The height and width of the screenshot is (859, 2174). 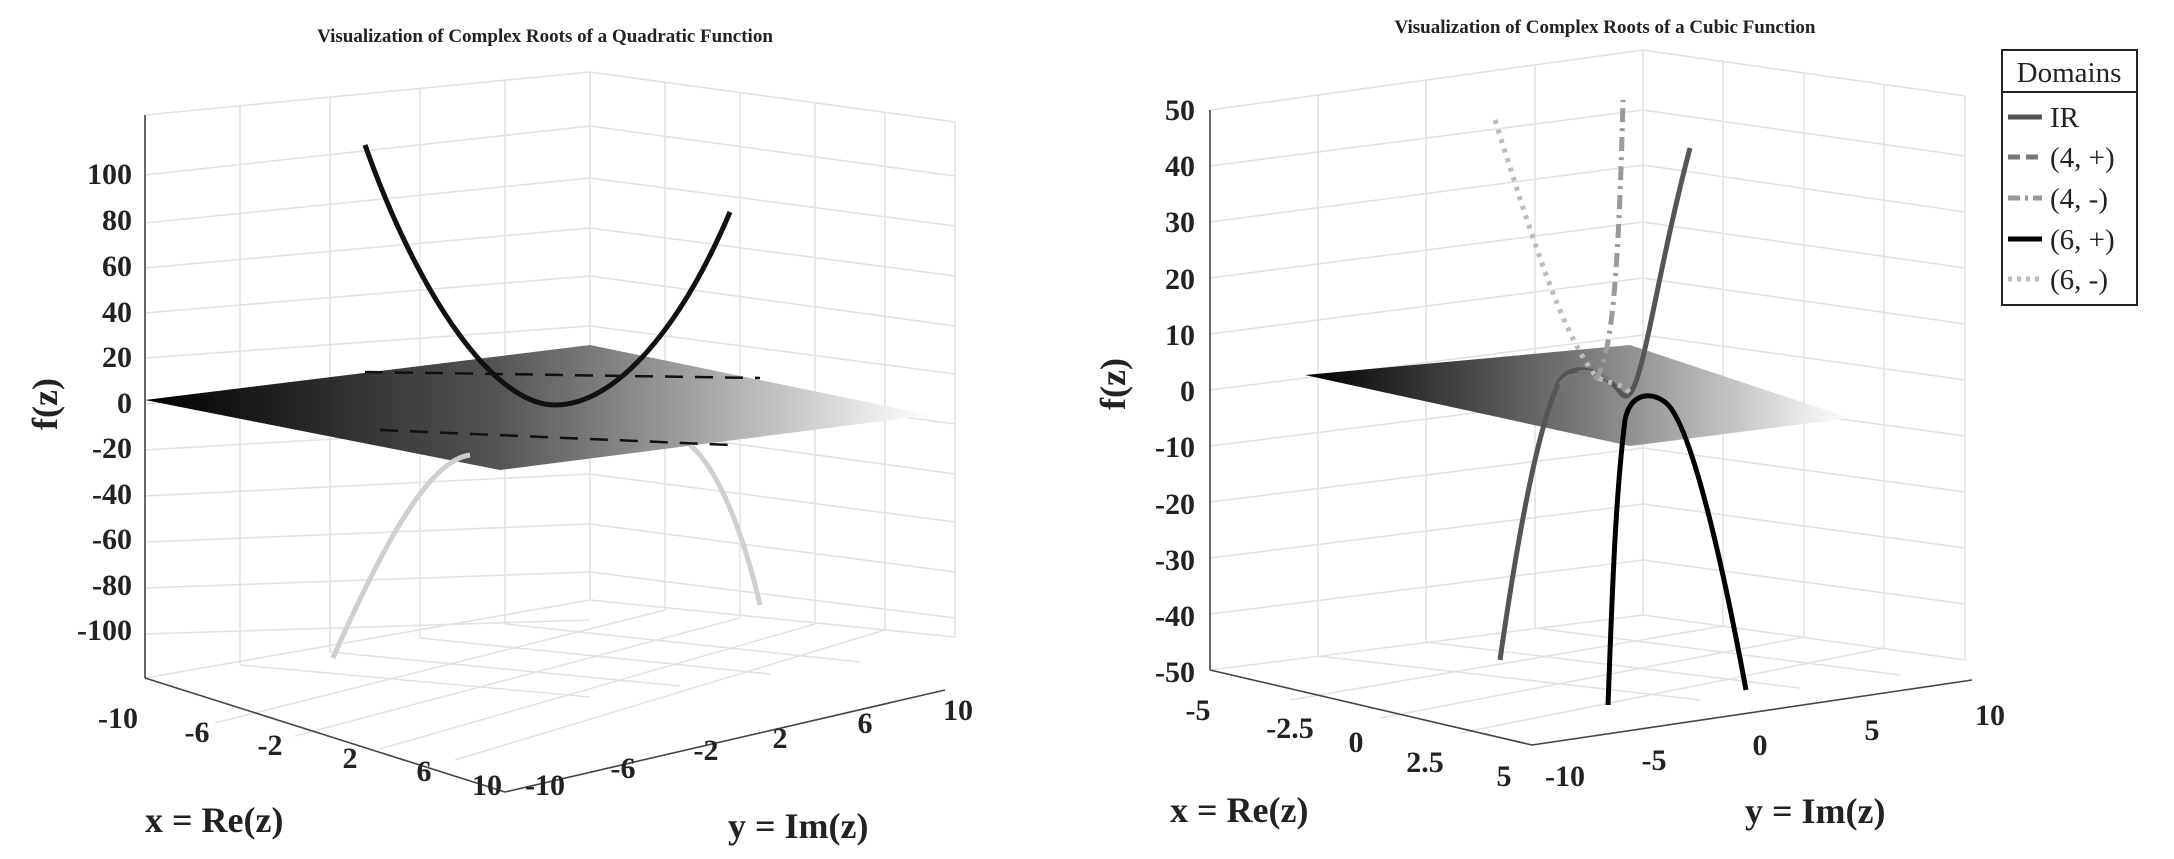 What do you see at coordinates (545, 785) in the screenshot?
I see `quadratic-y-tick: -10` at bounding box center [545, 785].